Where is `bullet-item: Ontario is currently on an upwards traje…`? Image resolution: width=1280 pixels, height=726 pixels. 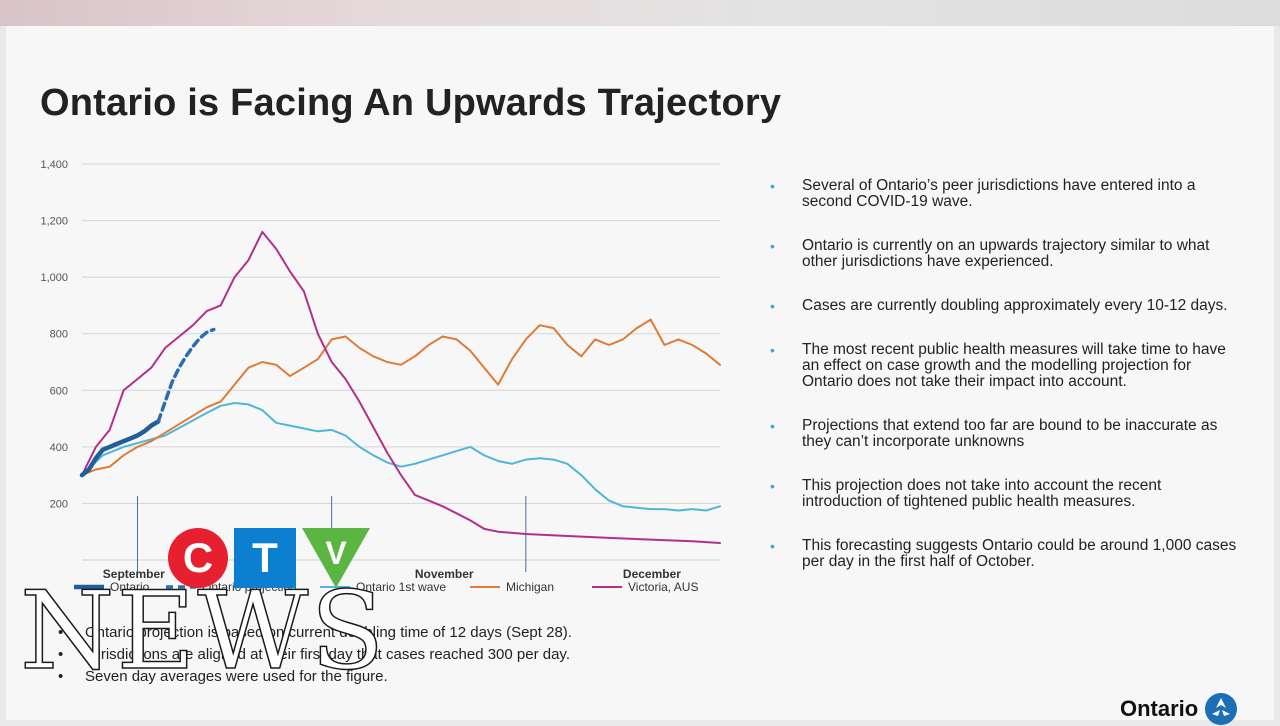
bullet-item: Ontario is currently on an upwards traje… is located at coordinates (1005, 254).